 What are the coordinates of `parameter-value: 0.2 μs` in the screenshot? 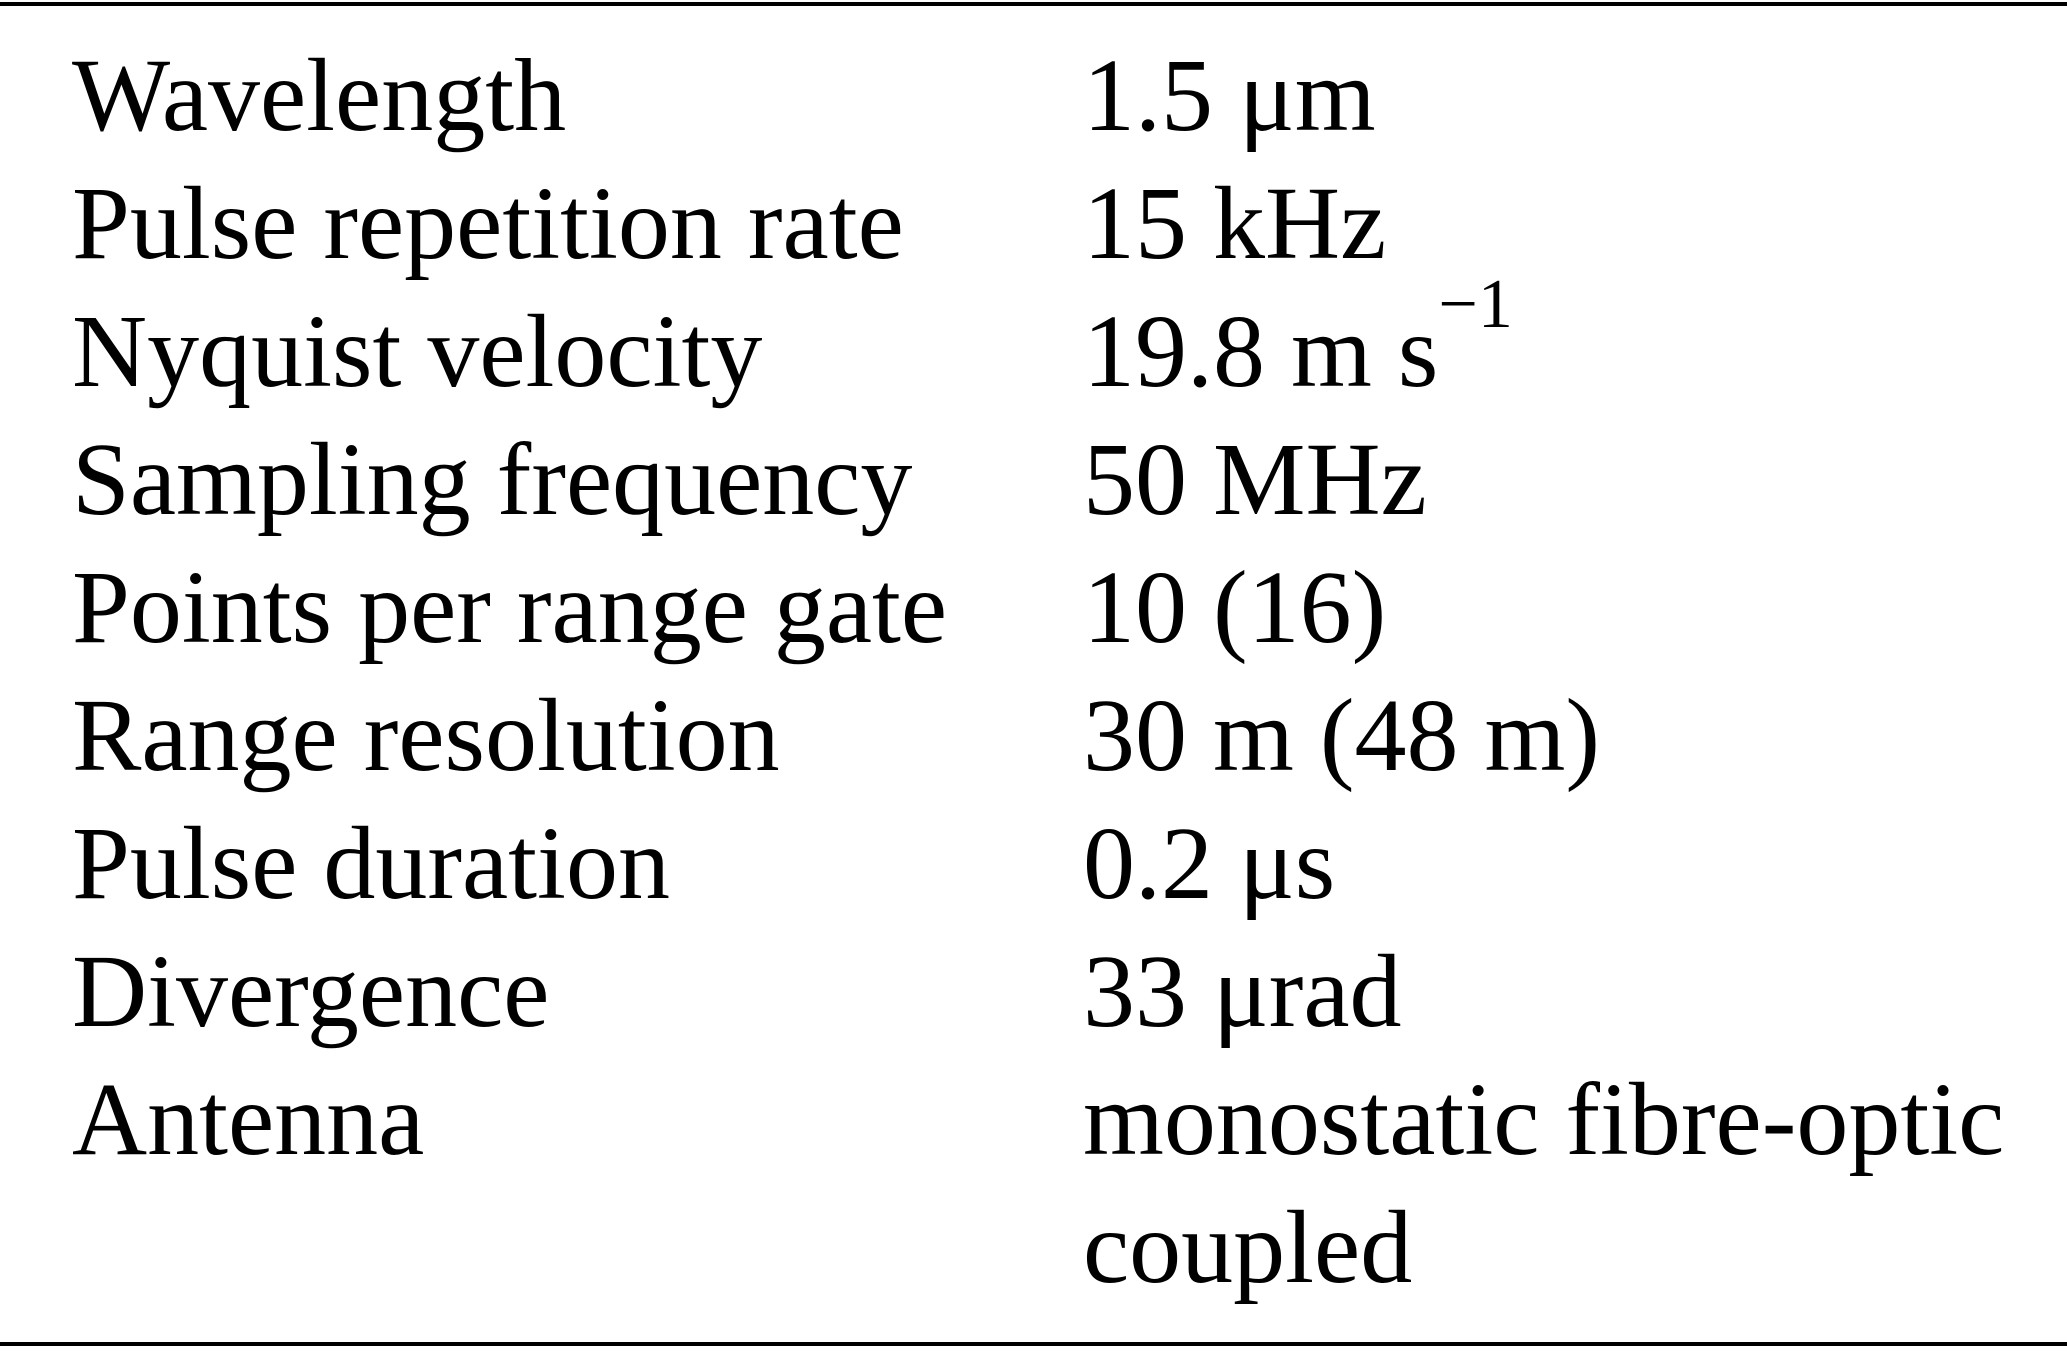 It's located at (1209, 863).